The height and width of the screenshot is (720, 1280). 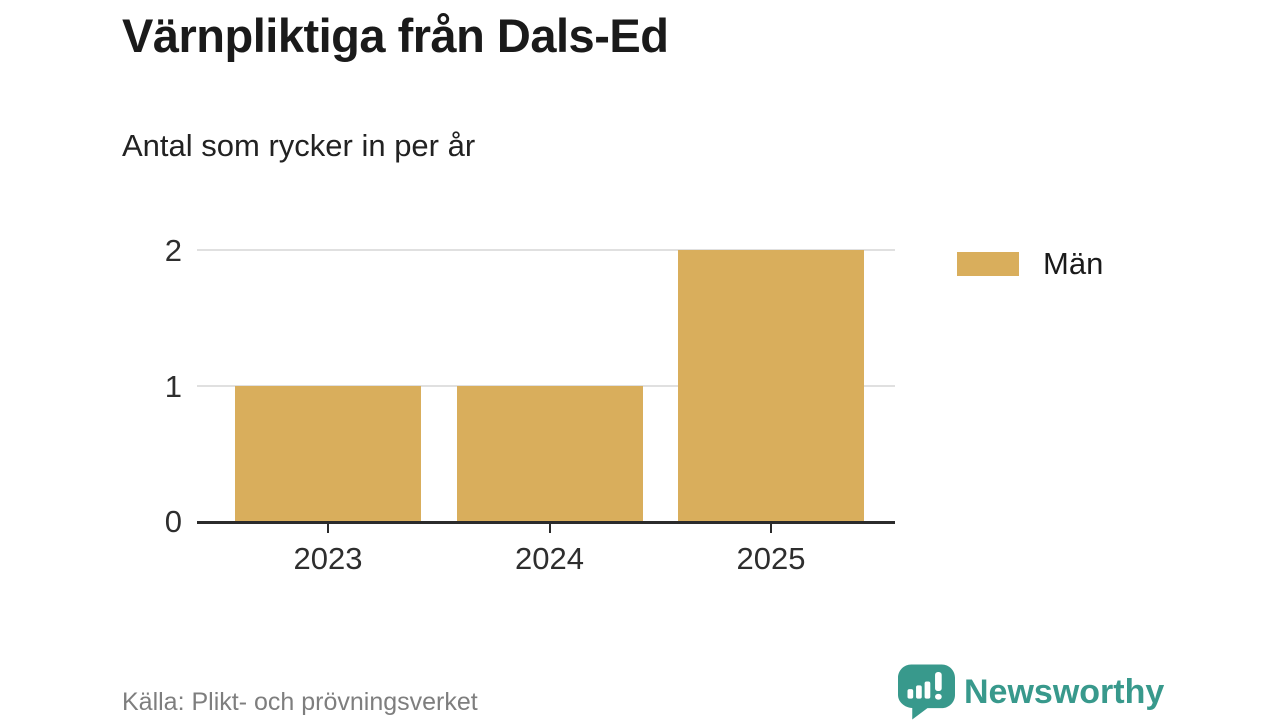 What do you see at coordinates (771, 528) in the screenshot?
I see `x-tick-2025` at bounding box center [771, 528].